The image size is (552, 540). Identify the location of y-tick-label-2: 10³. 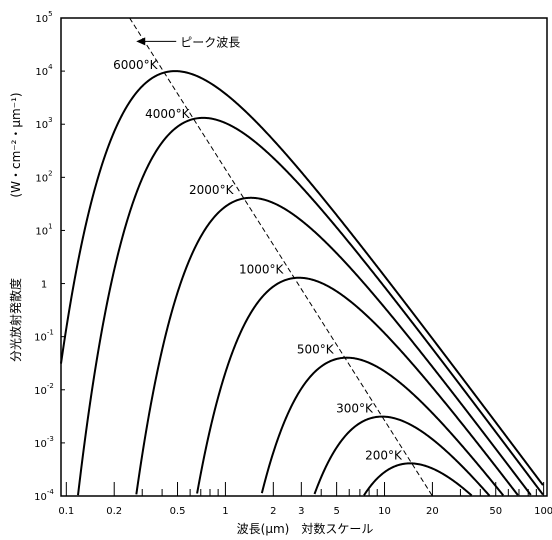
(43, 123).